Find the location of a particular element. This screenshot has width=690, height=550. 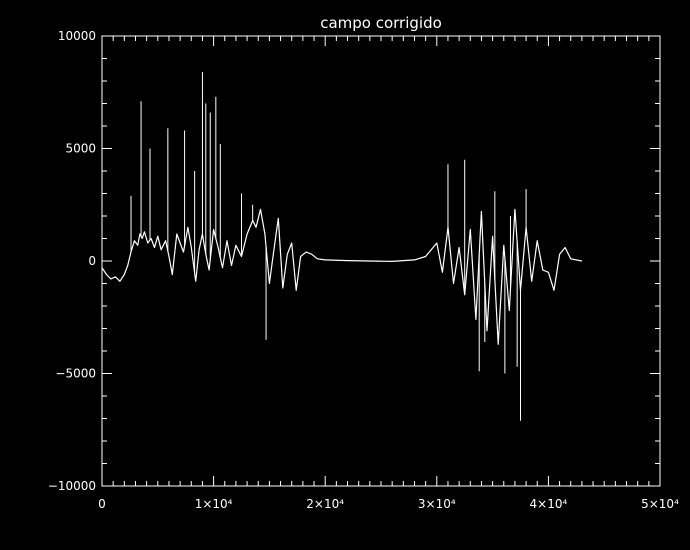

x-tick-label: 0 is located at coordinates (102, 504).